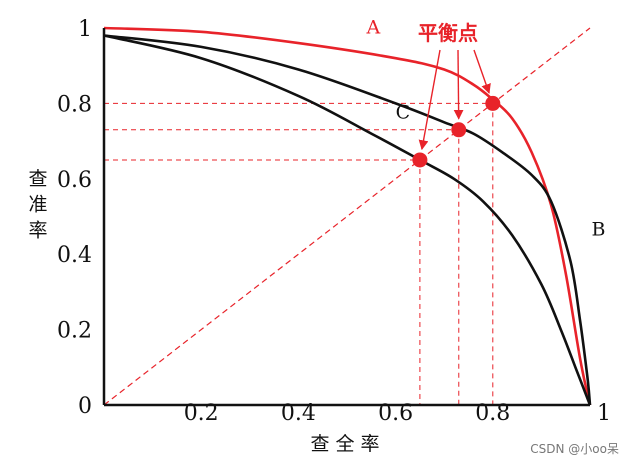 This screenshot has width=629, height=465. What do you see at coordinates (37, 230) in the screenshot?
I see `y-axis-title-char: 率` at bounding box center [37, 230].